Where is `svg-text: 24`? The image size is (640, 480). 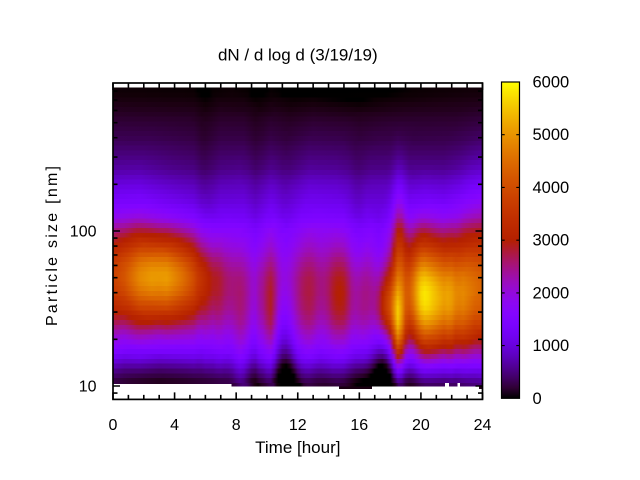
svg-text: 24 is located at coordinates (483, 425).